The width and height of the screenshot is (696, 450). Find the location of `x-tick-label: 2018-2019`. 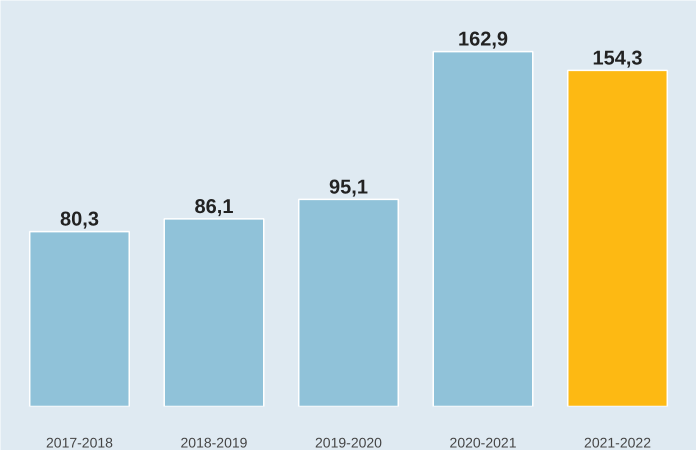

x-tick-label: 2018-2019 is located at coordinates (214, 442).